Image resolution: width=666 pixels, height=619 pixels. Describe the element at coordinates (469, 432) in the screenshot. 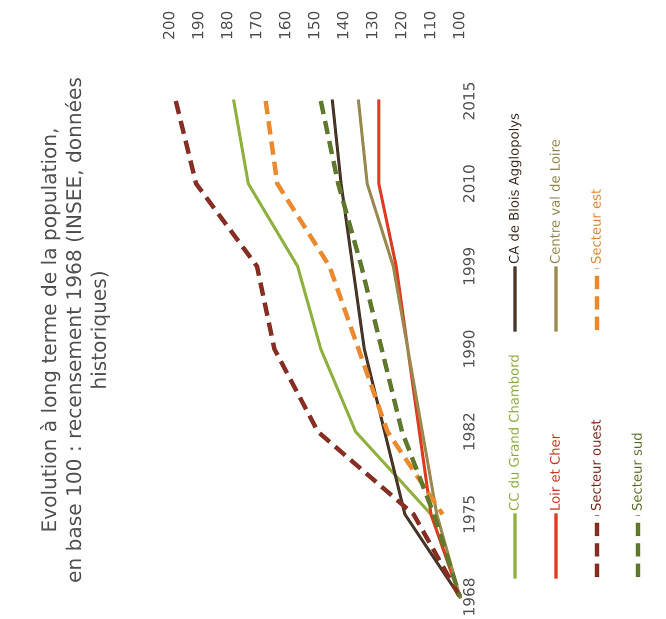

I see `y-tick-label: 1982` at that location.